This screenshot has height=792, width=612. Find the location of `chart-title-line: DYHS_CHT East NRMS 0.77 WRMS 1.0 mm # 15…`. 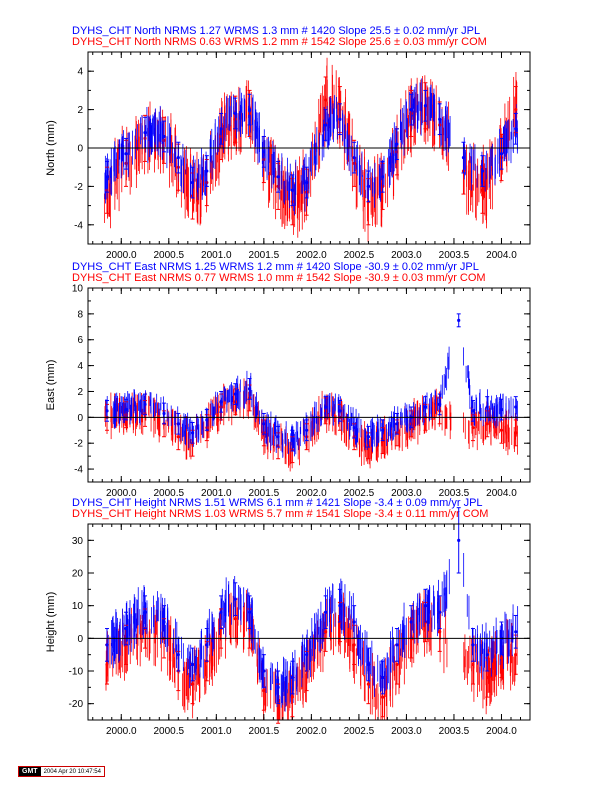

chart-title-line: DYHS_CHT East NRMS 0.77 WRMS 1.0 mm # 15… is located at coordinates (279, 278).